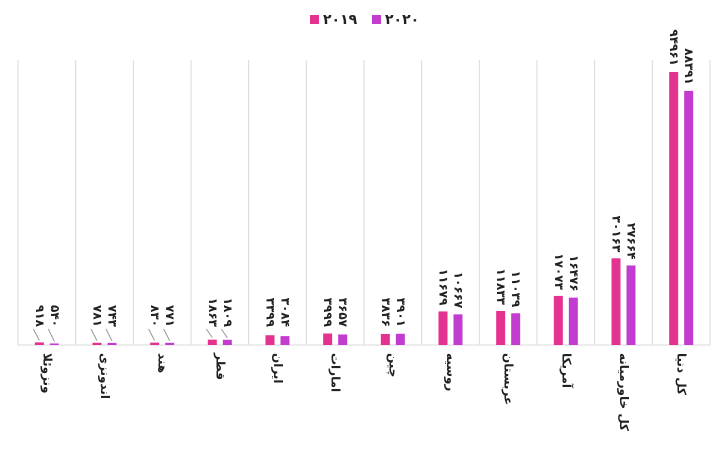 The image size is (725, 451). What do you see at coordinates (402, 20) in the screenshot?
I see `legend-label: ۲۰۲۰` at bounding box center [402, 20].